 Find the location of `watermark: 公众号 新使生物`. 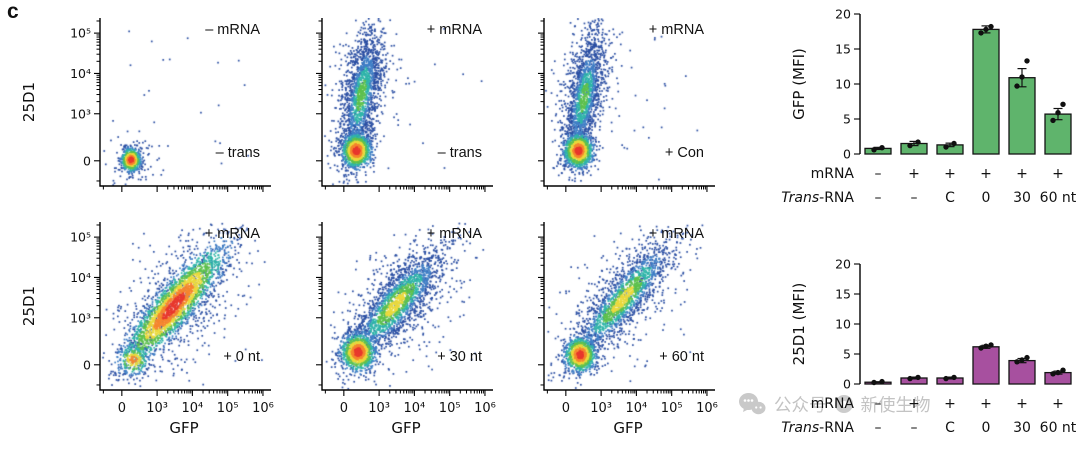

watermark: 公众号 新使生物 is located at coordinates (834, 404).